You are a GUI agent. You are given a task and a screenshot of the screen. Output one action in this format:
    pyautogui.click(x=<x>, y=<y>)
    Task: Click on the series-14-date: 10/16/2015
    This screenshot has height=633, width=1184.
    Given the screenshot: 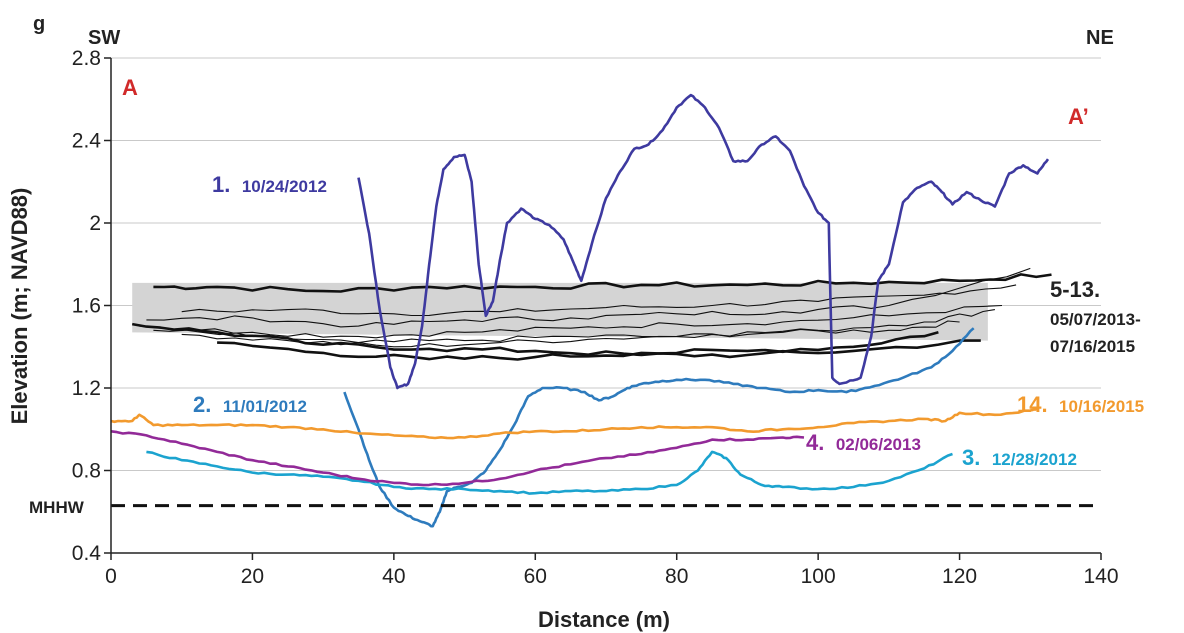 What is the action you would take?
    pyautogui.click(x=1101, y=406)
    